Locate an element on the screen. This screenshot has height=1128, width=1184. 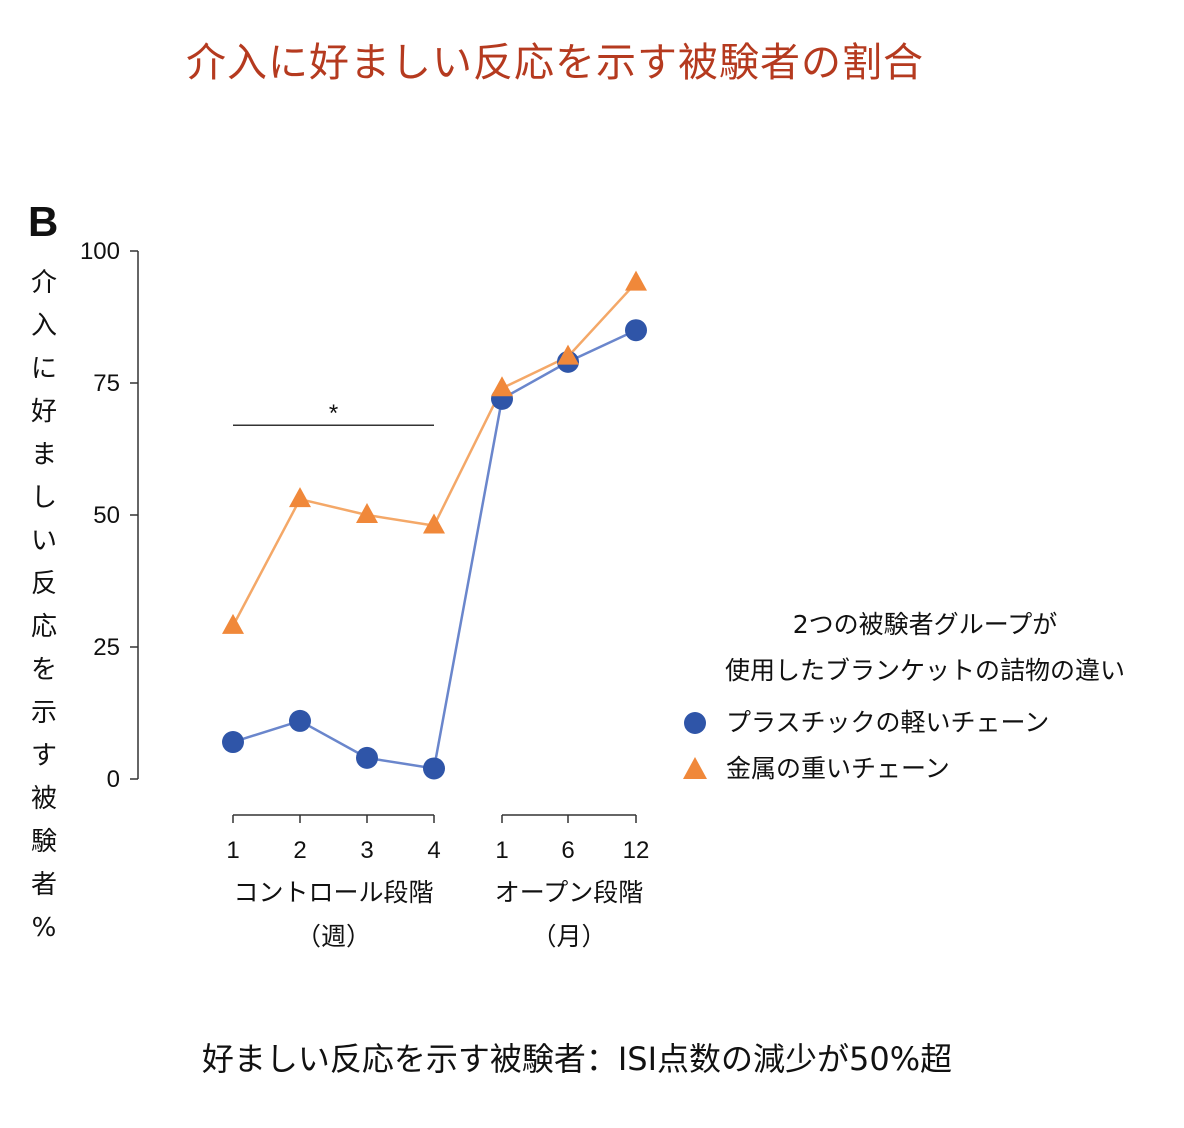
x-tick-label: 6 is located at coordinates (567, 850).